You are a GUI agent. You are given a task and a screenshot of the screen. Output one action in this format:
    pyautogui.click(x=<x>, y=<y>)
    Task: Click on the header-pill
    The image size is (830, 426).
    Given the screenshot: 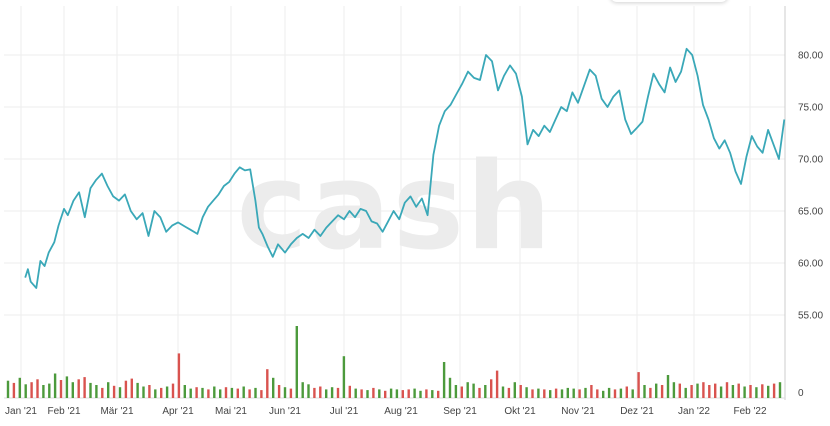 What is the action you would take?
    pyautogui.click(x=669, y=1)
    